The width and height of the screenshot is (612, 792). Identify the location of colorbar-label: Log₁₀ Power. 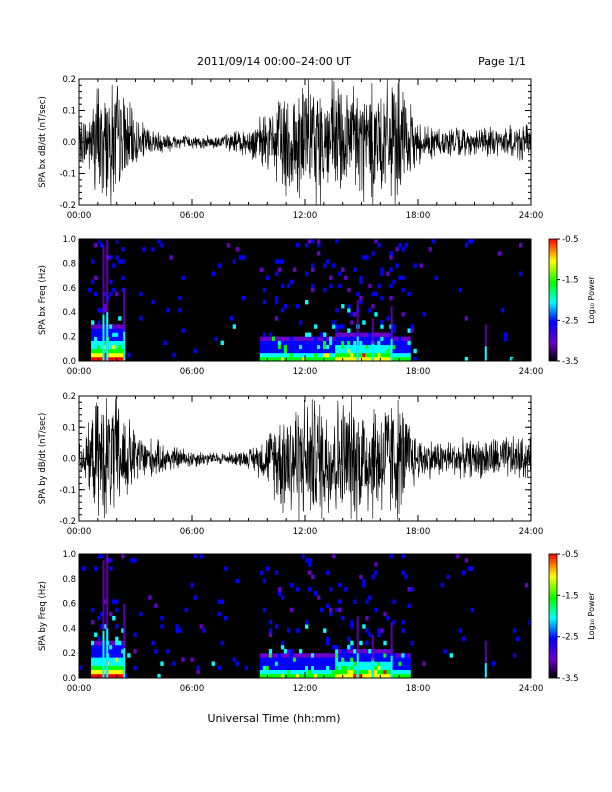
(591, 616).